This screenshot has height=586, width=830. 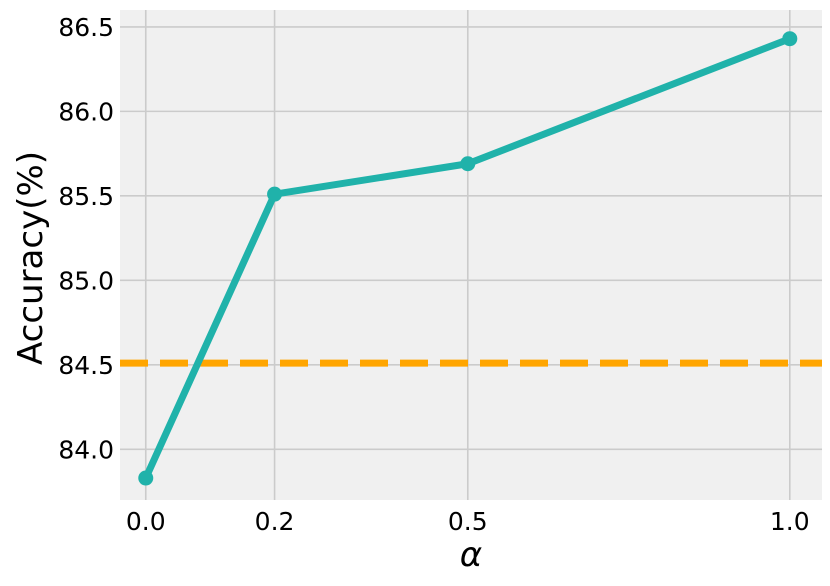 What do you see at coordinates (86, 365) in the screenshot?
I see `y-tick-label: 84.5` at bounding box center [86, 365].